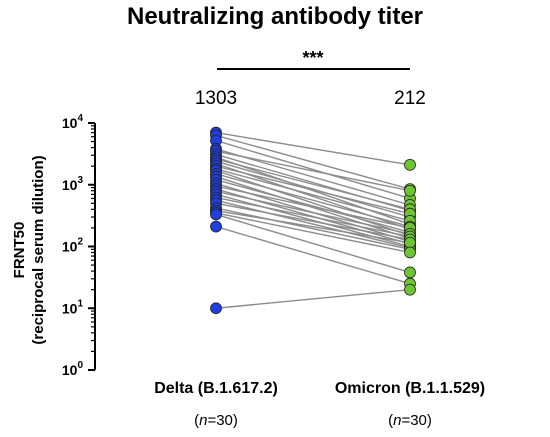  Describe the element at coordinates (216, 388) in the screenshot. I see `x-category-label: Delta (B.1.617.2)` at that location.